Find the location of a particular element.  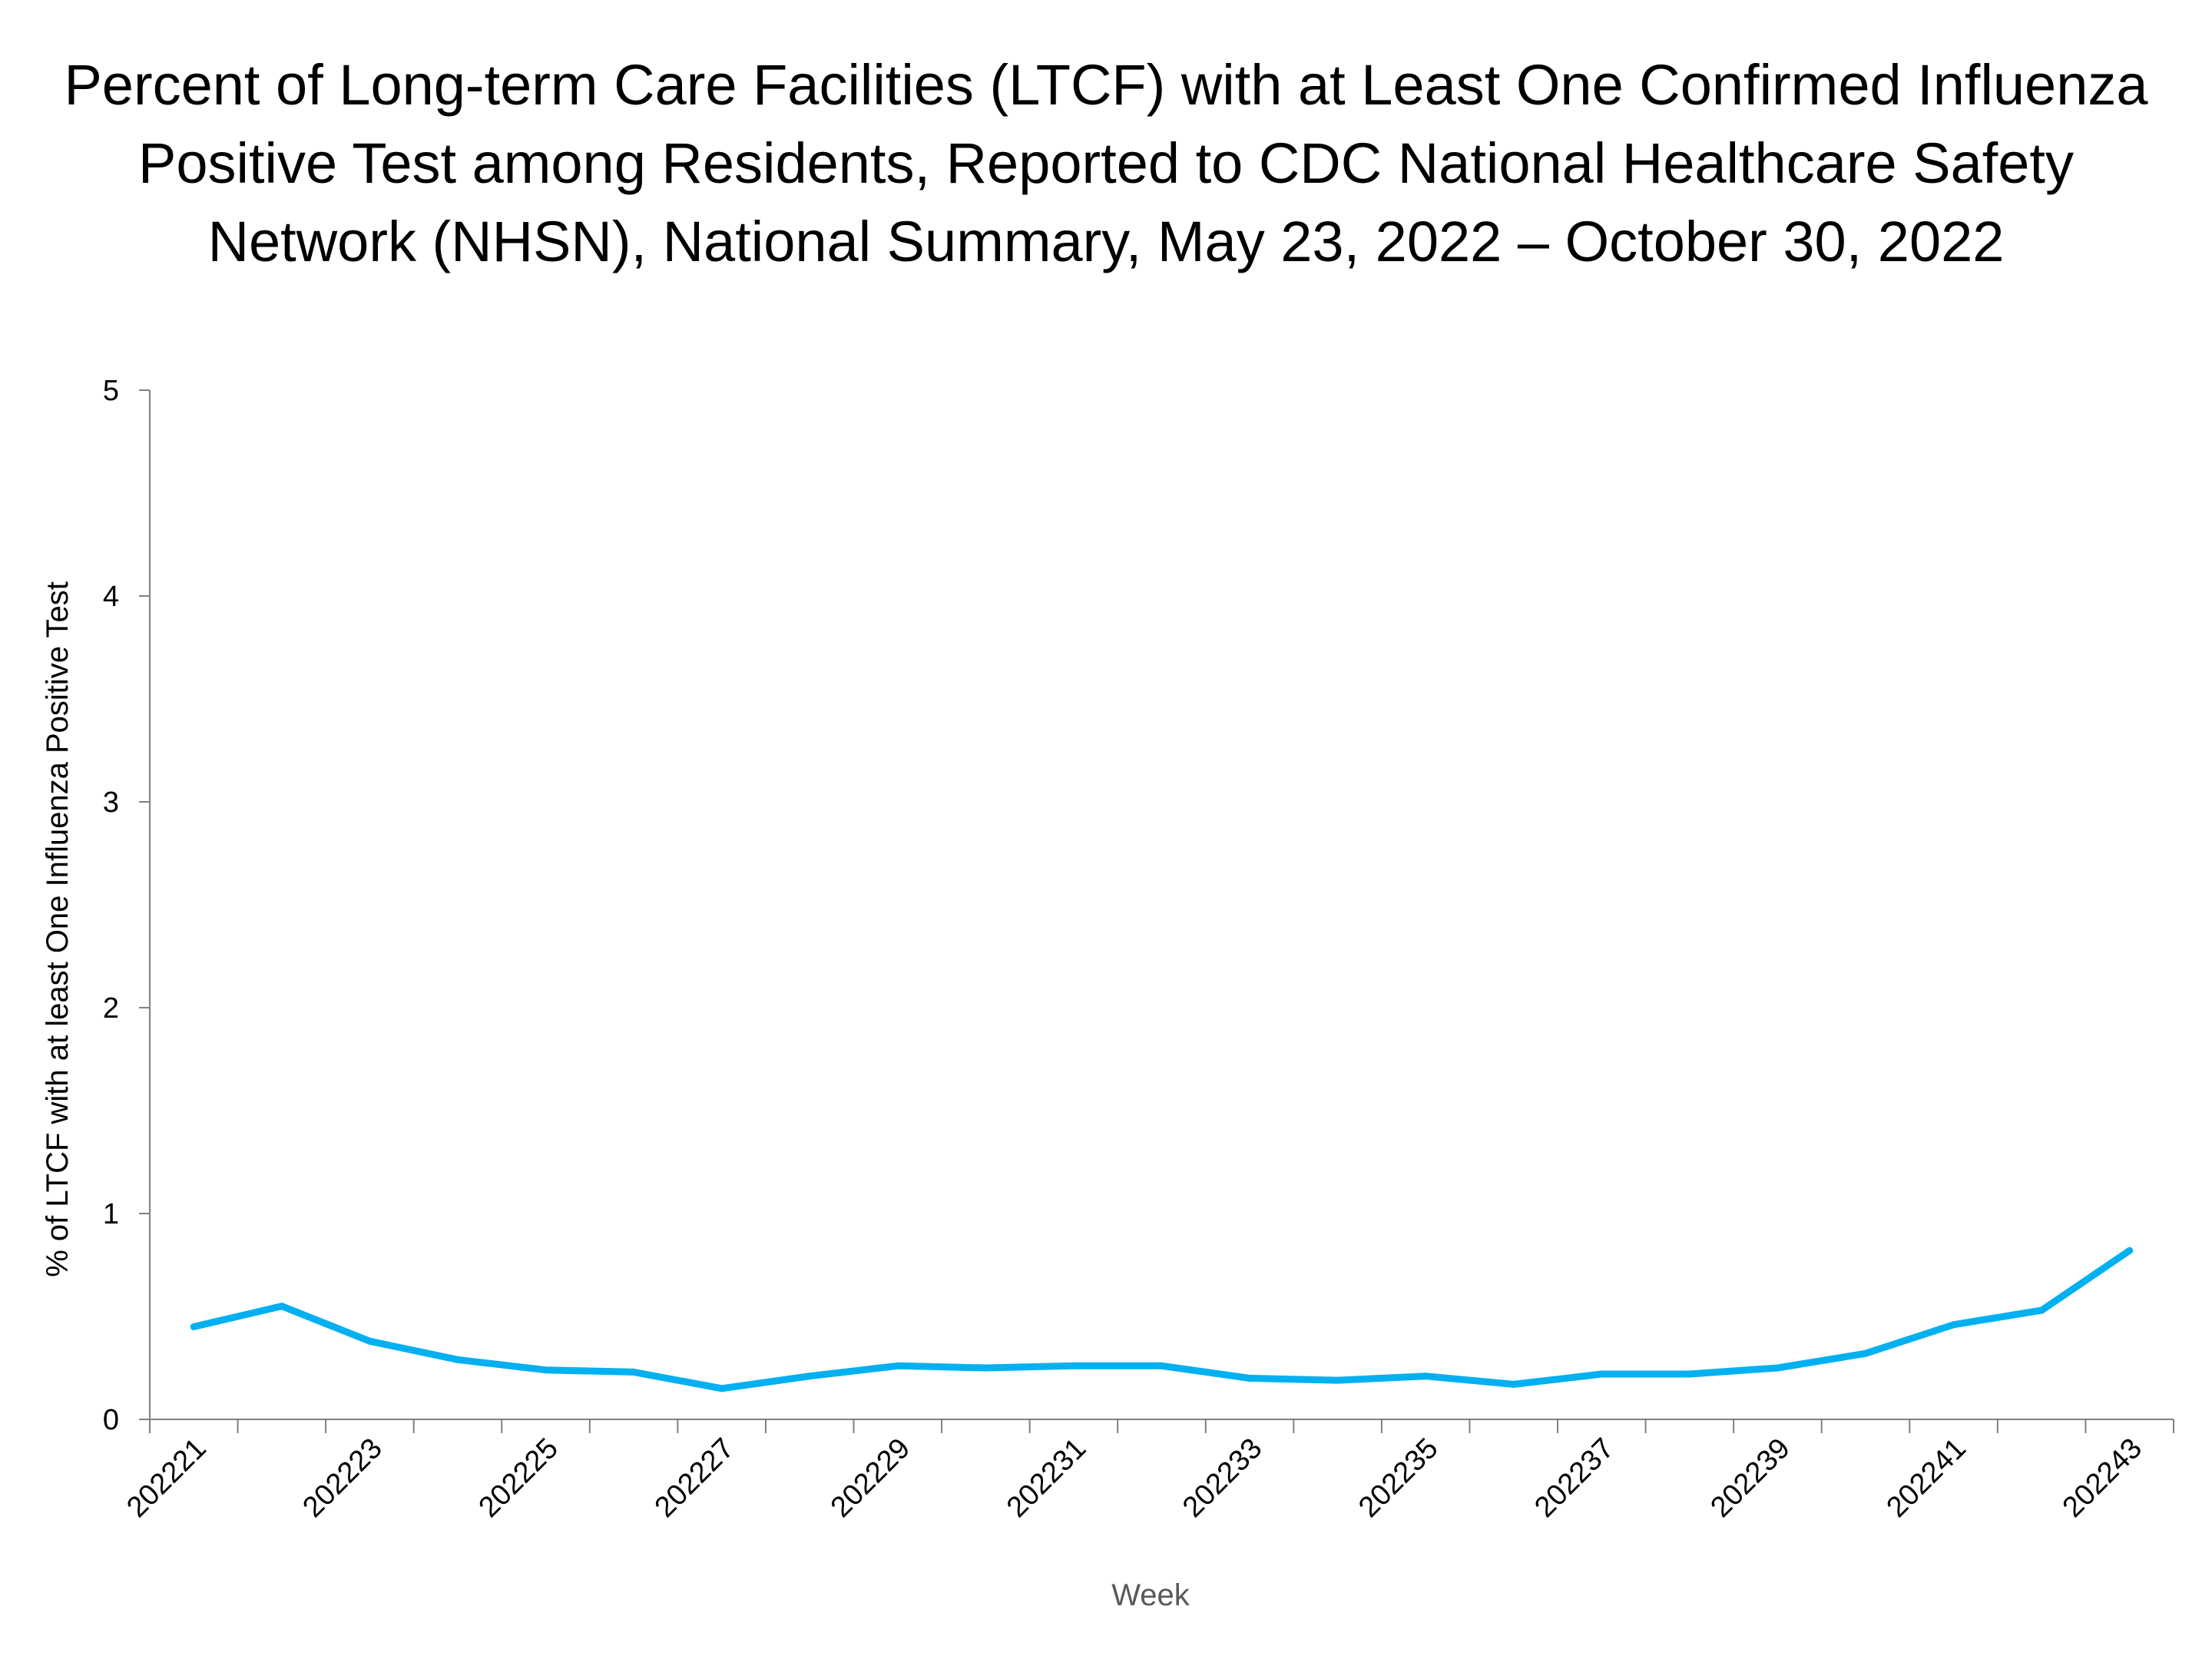

y-tick-label: 5 is located at coordinates (111, 391).